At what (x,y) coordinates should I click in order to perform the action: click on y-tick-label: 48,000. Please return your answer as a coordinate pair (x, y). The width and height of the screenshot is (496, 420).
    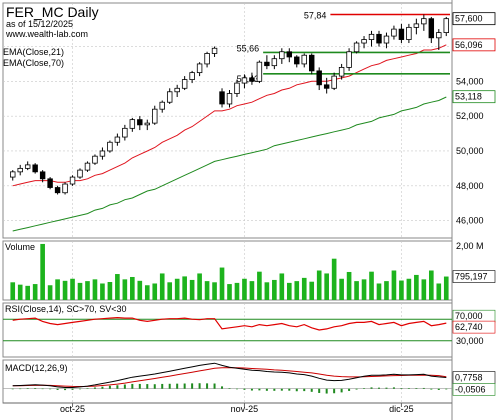
    Looking at the image, I should click on (470, 186).